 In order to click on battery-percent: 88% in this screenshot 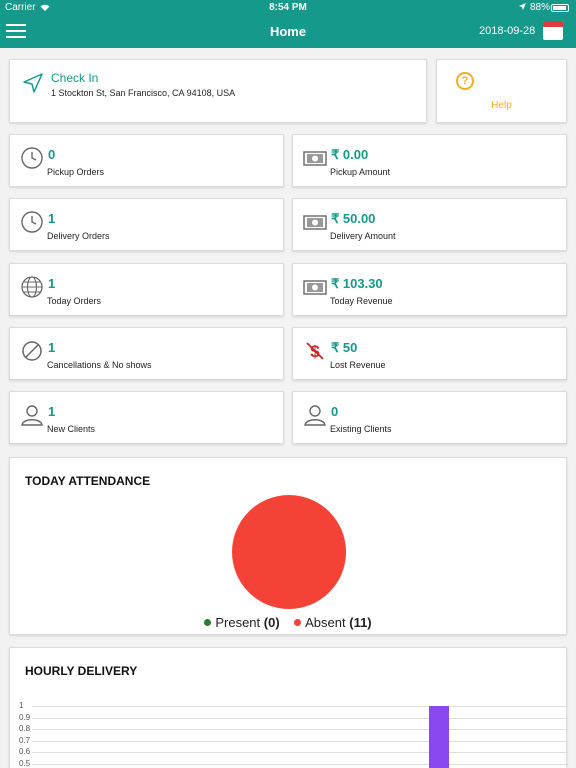, I will do `click(540, 7)`.